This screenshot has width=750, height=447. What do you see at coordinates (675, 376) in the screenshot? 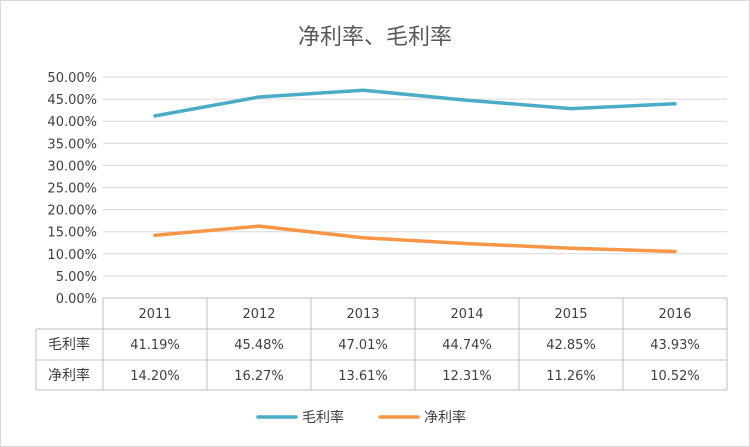
I see `data-label: 10.52%` at bounding box center [675, 376].